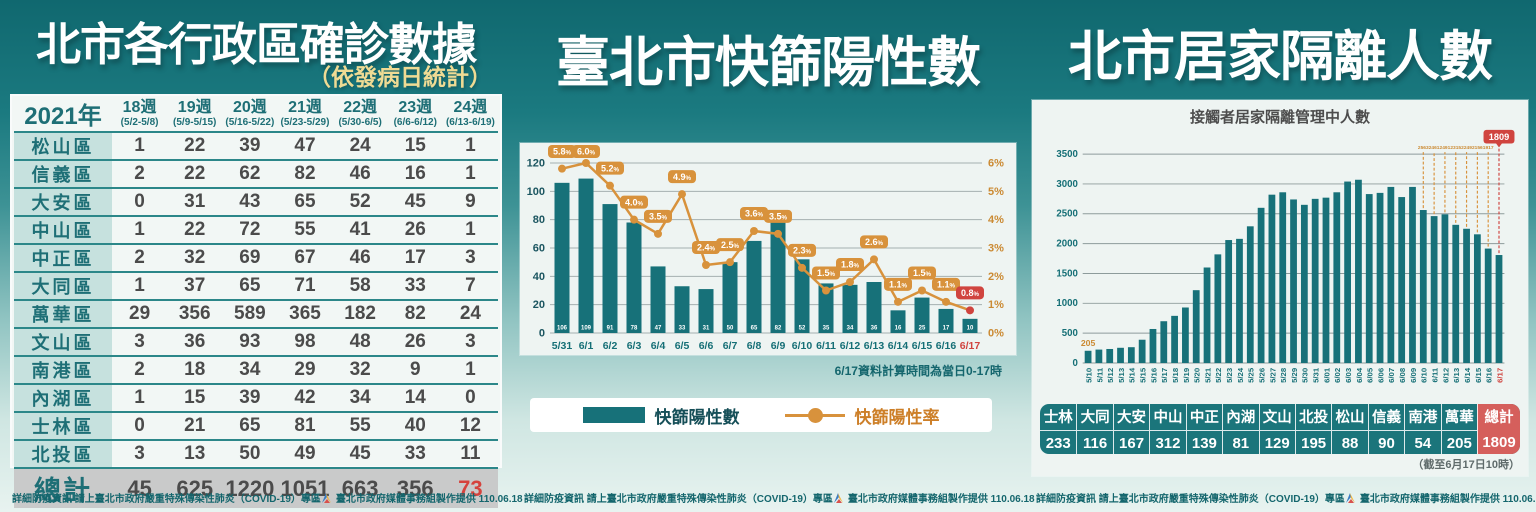  What do you see at coordinates (194, 313) in the screenshot?
I see `cell-value: 356` at bounding box center [194, 313].